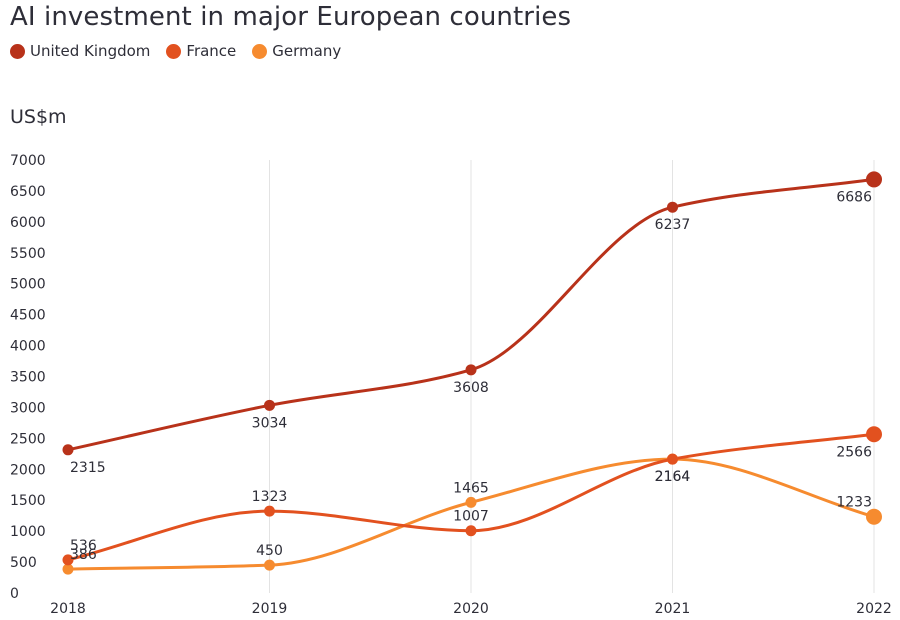 This screenshot has width=900, height=620. I want to click on data-label-france-2018: 536, so click(83, 546).